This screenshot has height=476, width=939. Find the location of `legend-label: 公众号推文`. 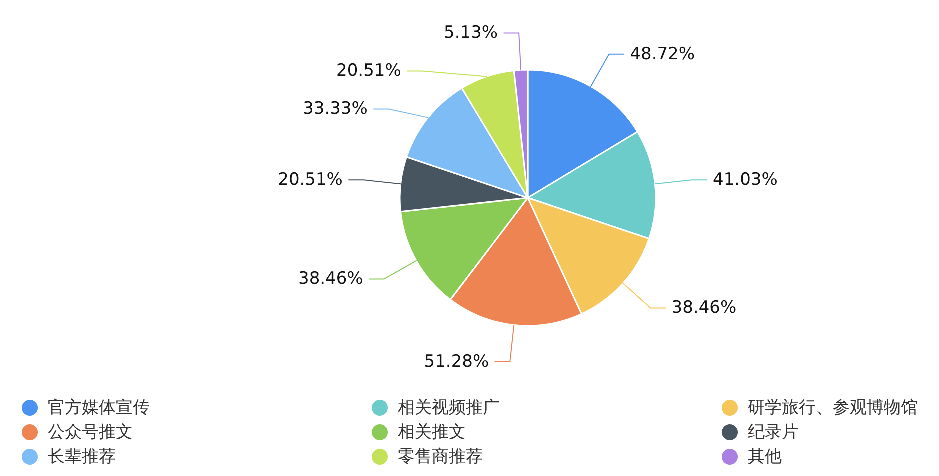

legend-label: 公众号推文 is located at coordinates (90, 432).